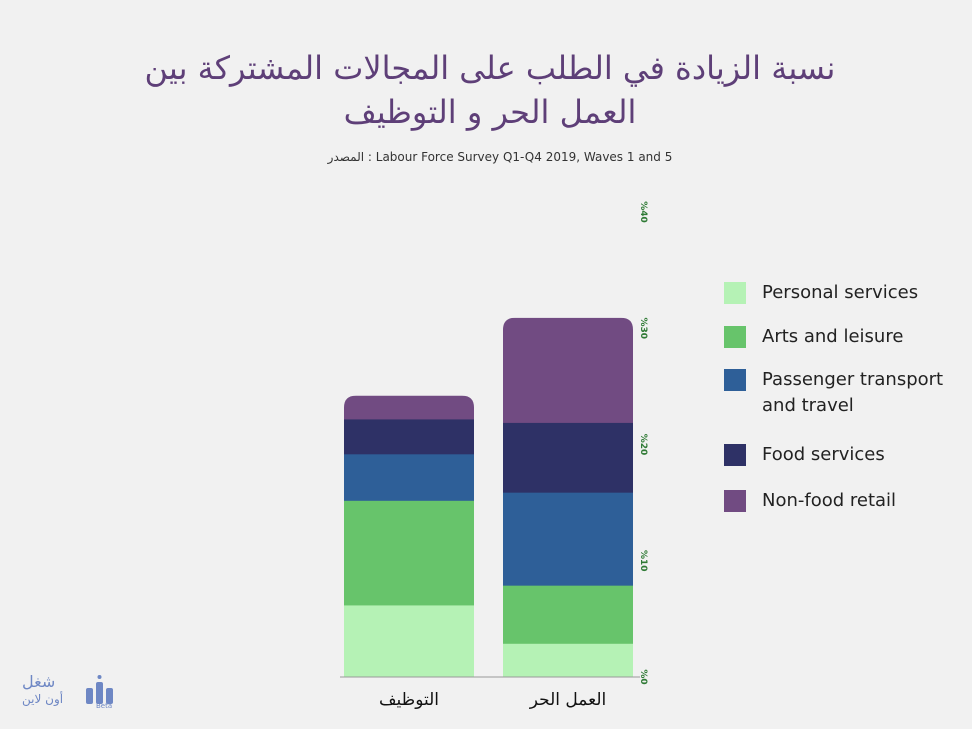 Image resolution: width=972 pixels, height=729 pixels. Describe the element at coordinates (735, 455) in the screenshot. I see `legend-swatch-food-services` at that location.